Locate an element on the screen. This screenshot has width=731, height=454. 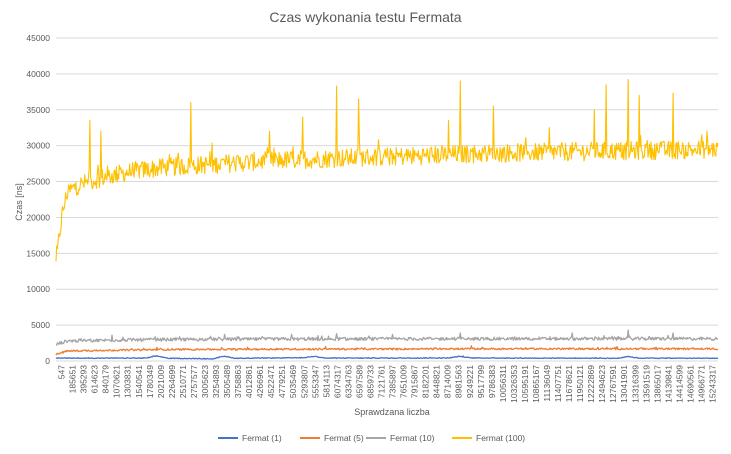
x-tick-label: 14966771 is located at coordinates (701, 384).